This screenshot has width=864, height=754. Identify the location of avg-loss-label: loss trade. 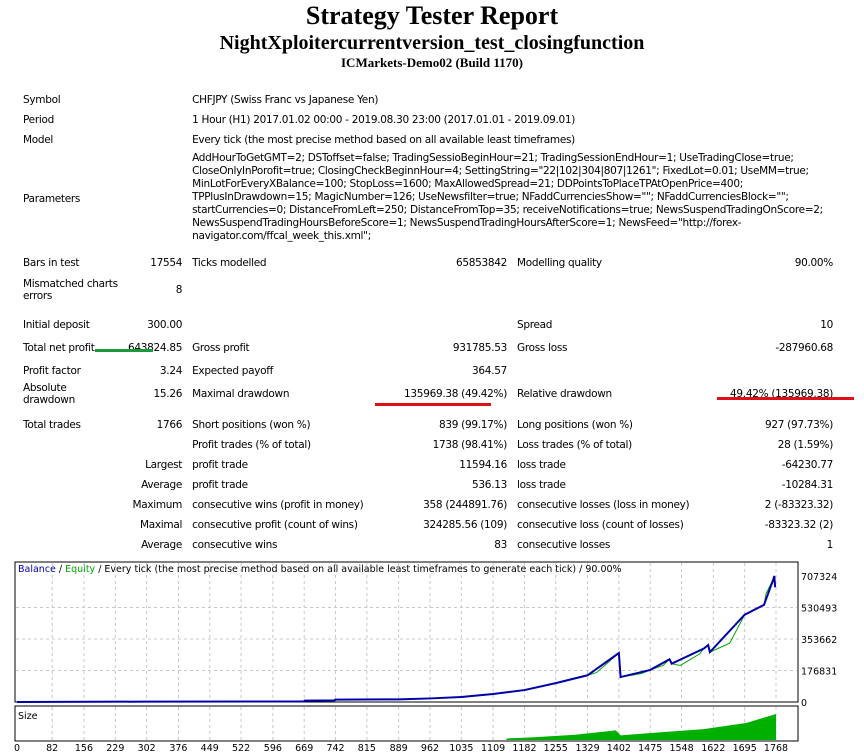
(541, 485).